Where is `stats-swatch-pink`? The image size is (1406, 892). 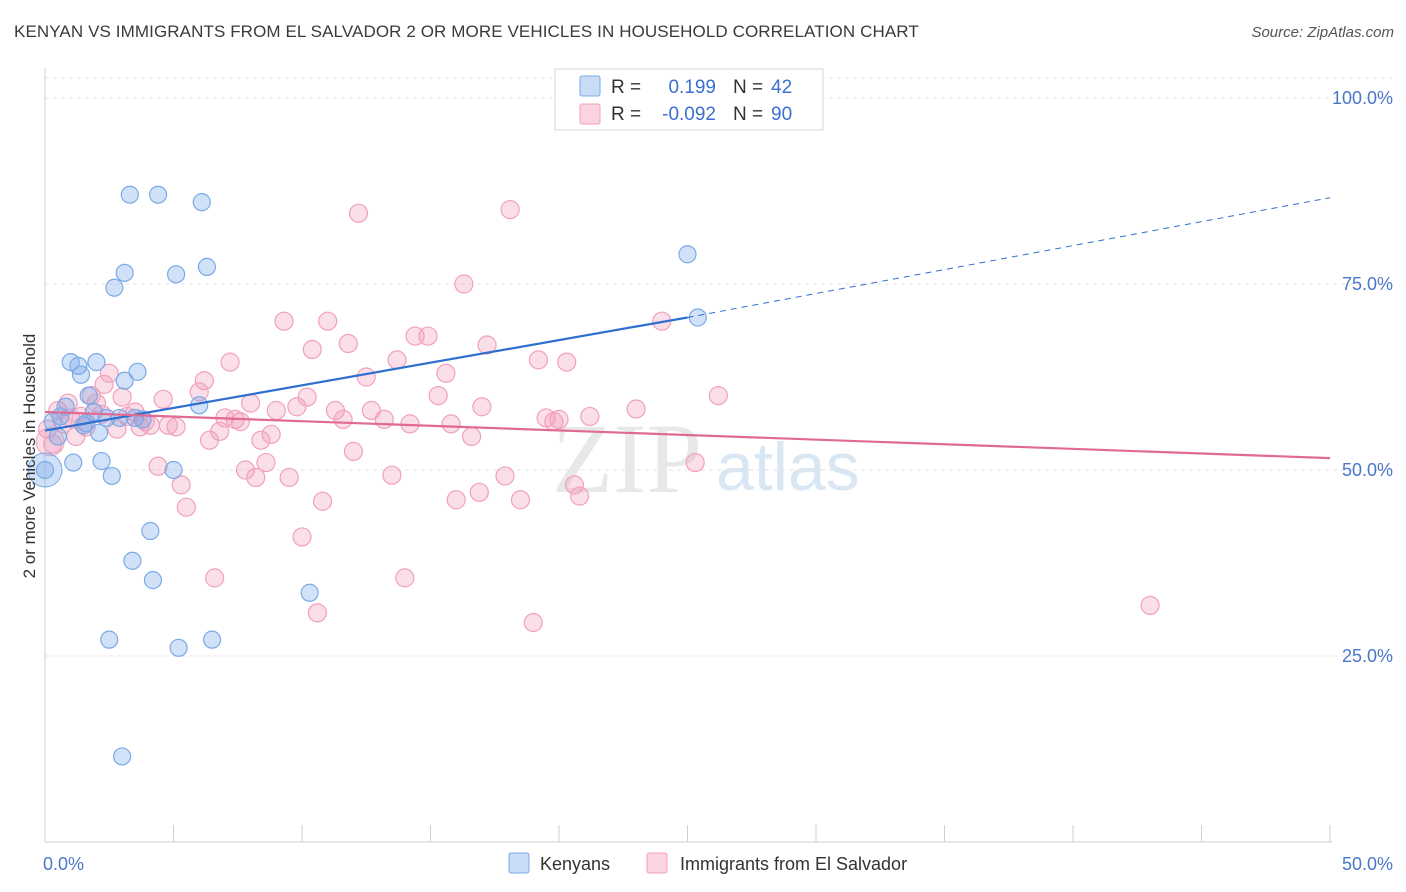 stats-swatch-pink is located at coordinates (590, 114).